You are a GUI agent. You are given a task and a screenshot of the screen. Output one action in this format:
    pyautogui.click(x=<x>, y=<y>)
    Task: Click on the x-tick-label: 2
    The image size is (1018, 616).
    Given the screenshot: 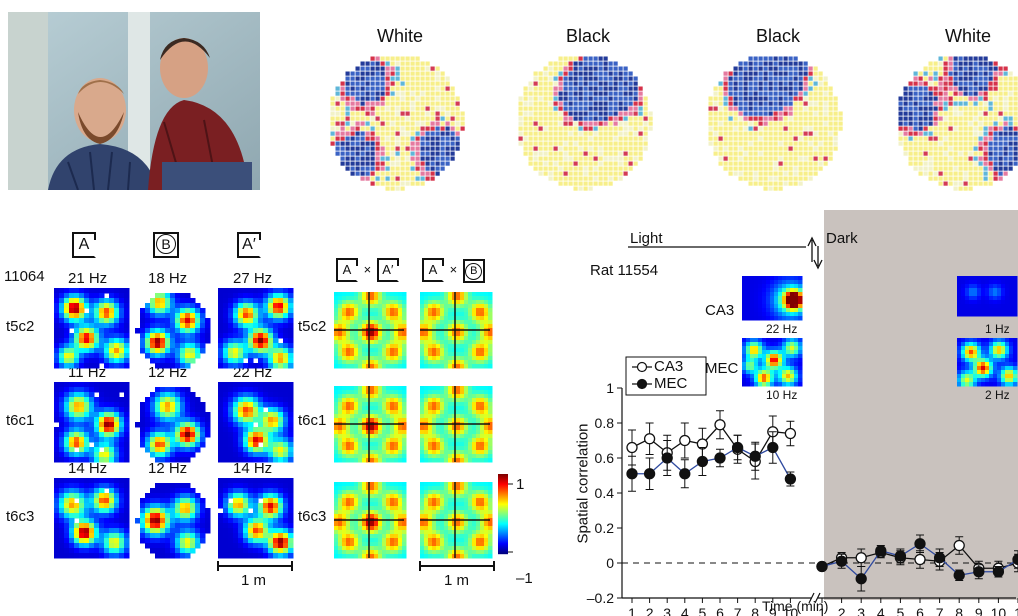 What is the action you would take?
    pyautogui.click(x=842, y=610)
    